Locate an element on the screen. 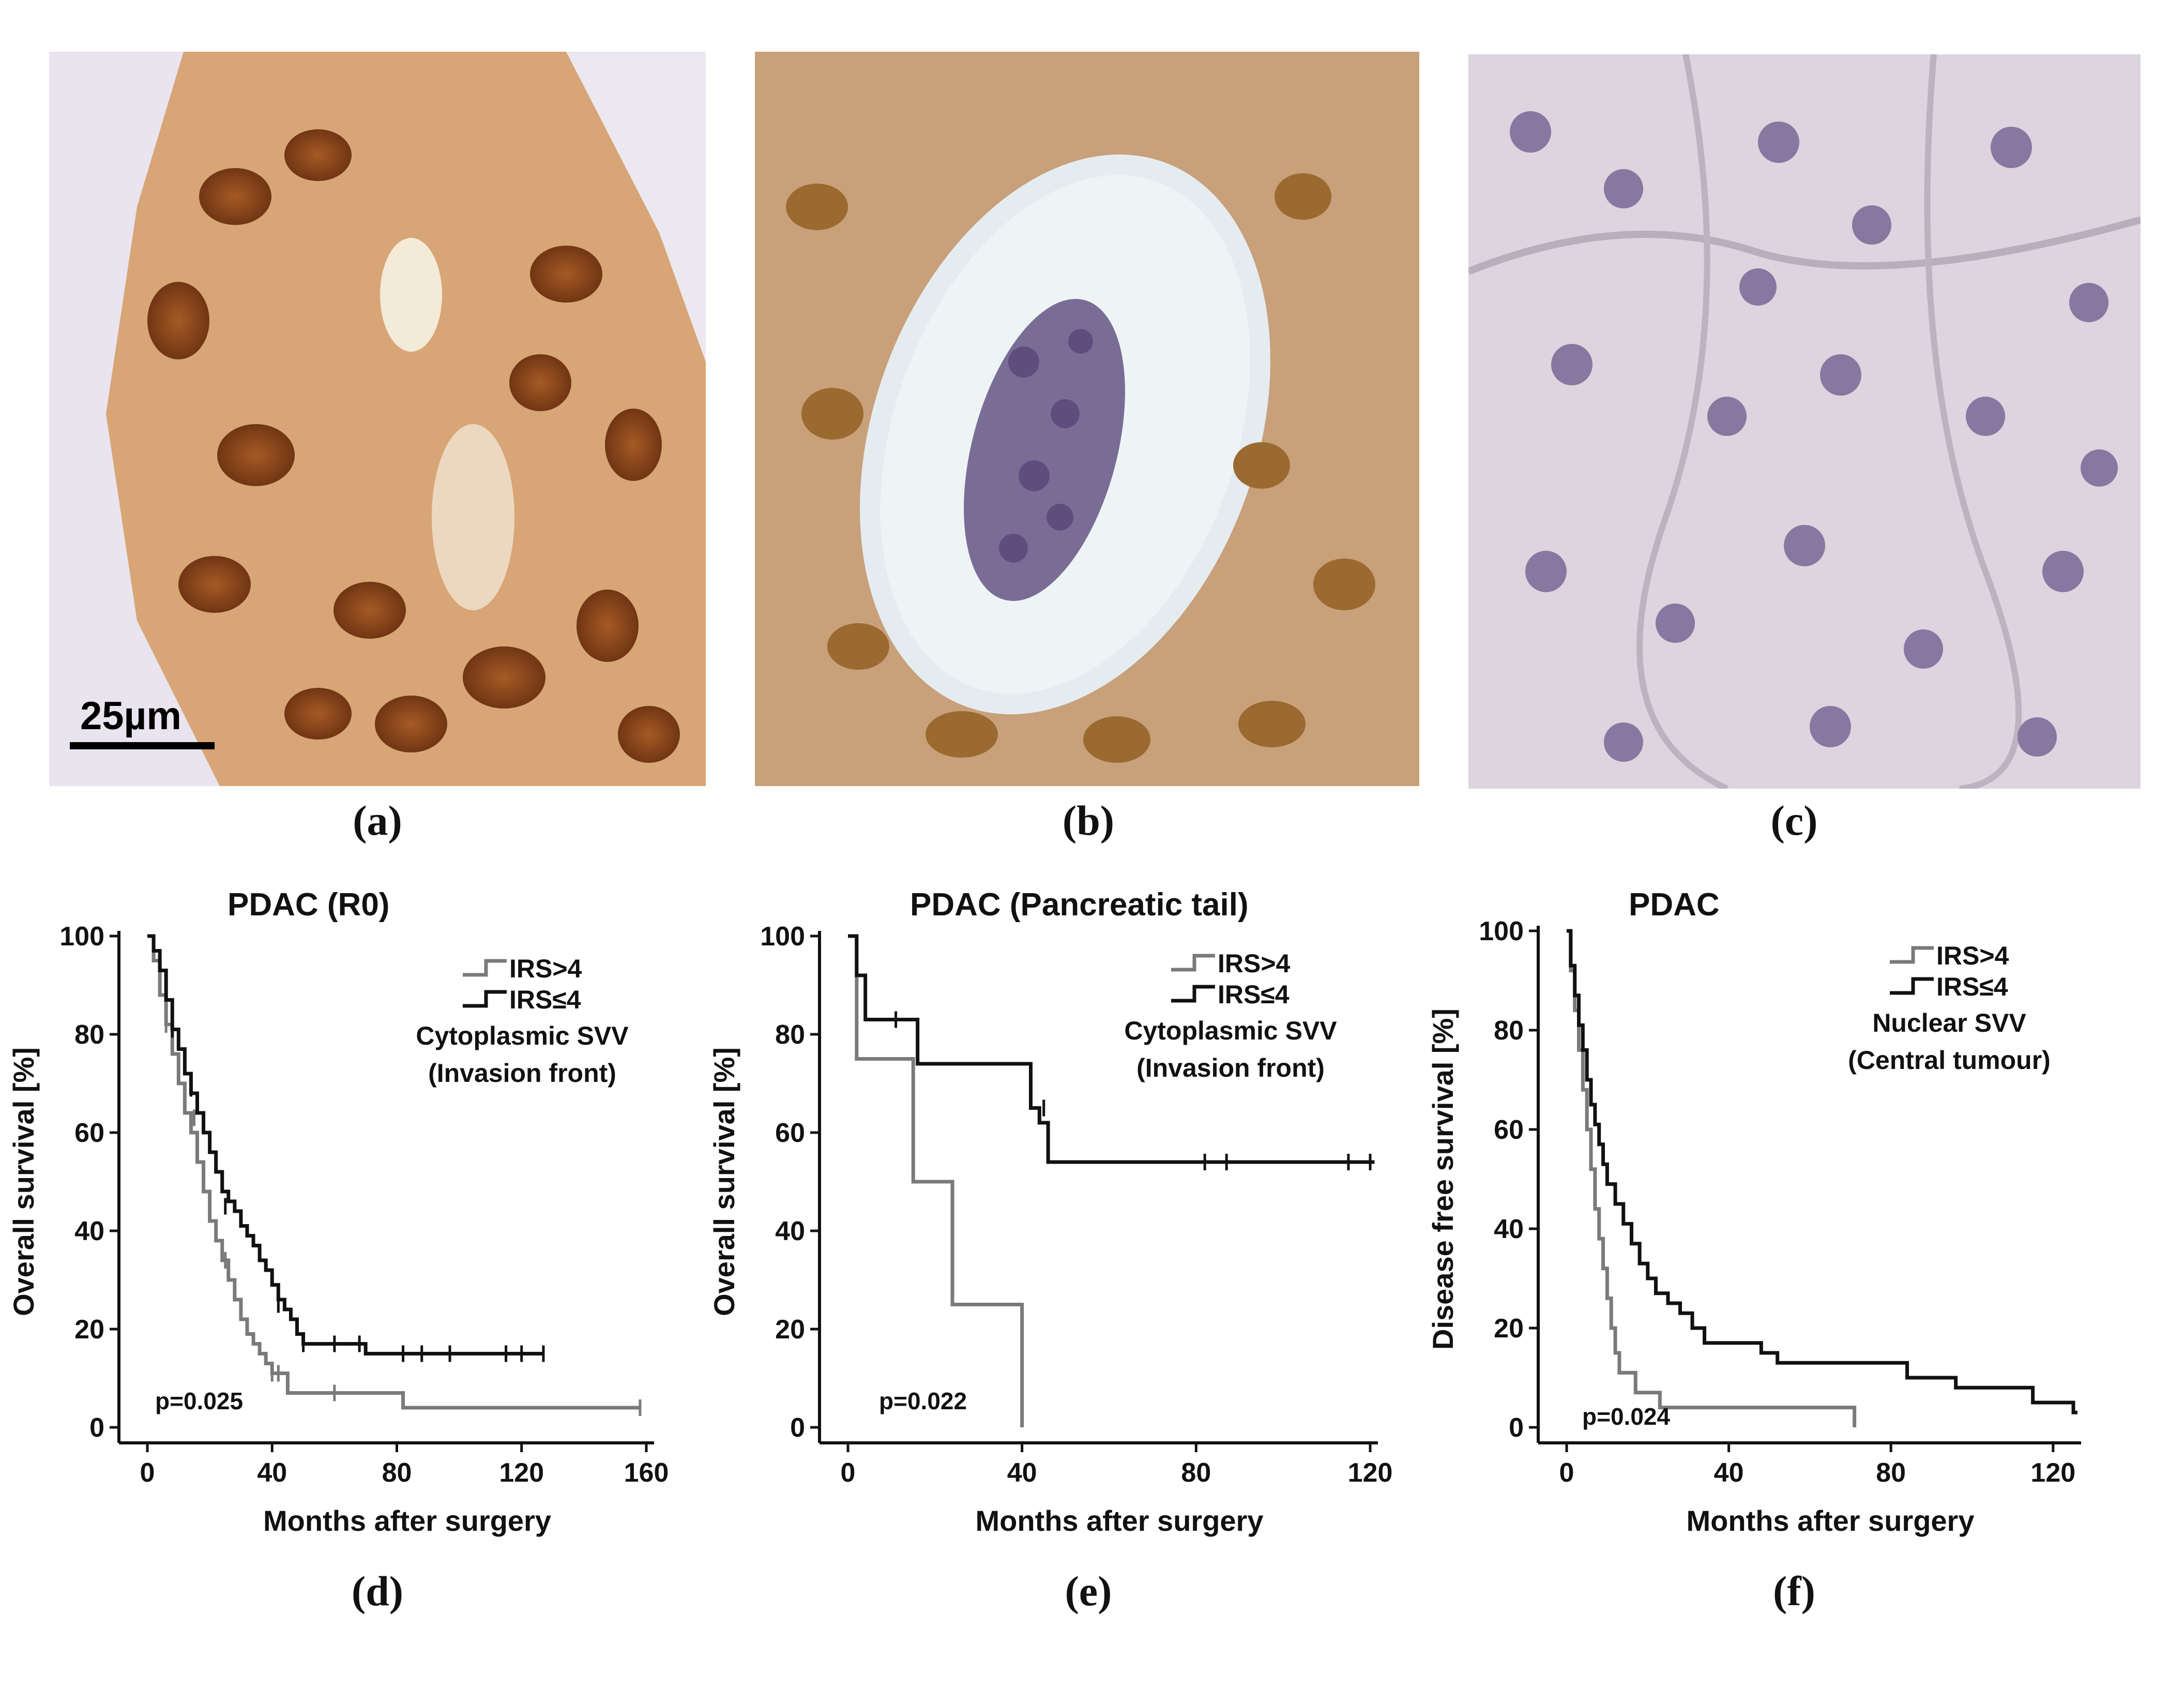 This screenshot has width=2184, height=1688. legend-subtitle: (Central tumour) is located at coordinates (1950, 1060).